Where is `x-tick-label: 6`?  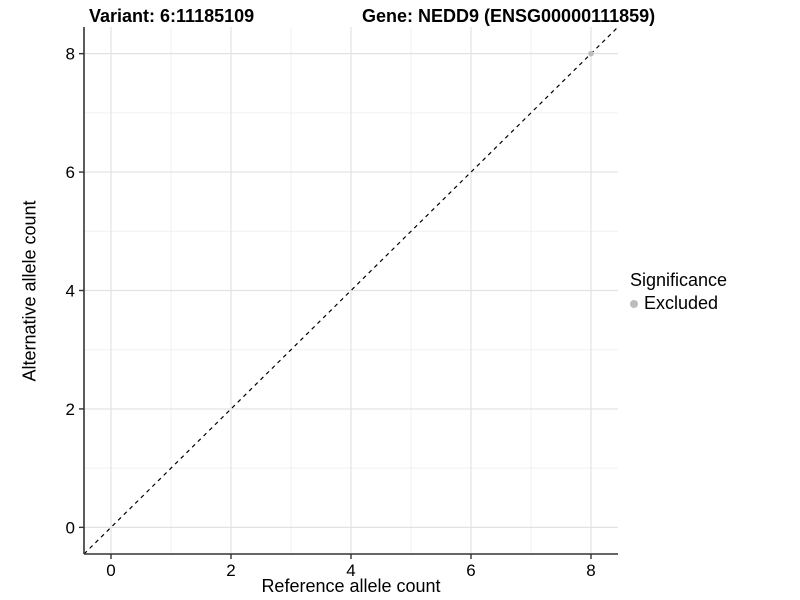 x-tick-label: 6 is located at coordinates (470, 570).